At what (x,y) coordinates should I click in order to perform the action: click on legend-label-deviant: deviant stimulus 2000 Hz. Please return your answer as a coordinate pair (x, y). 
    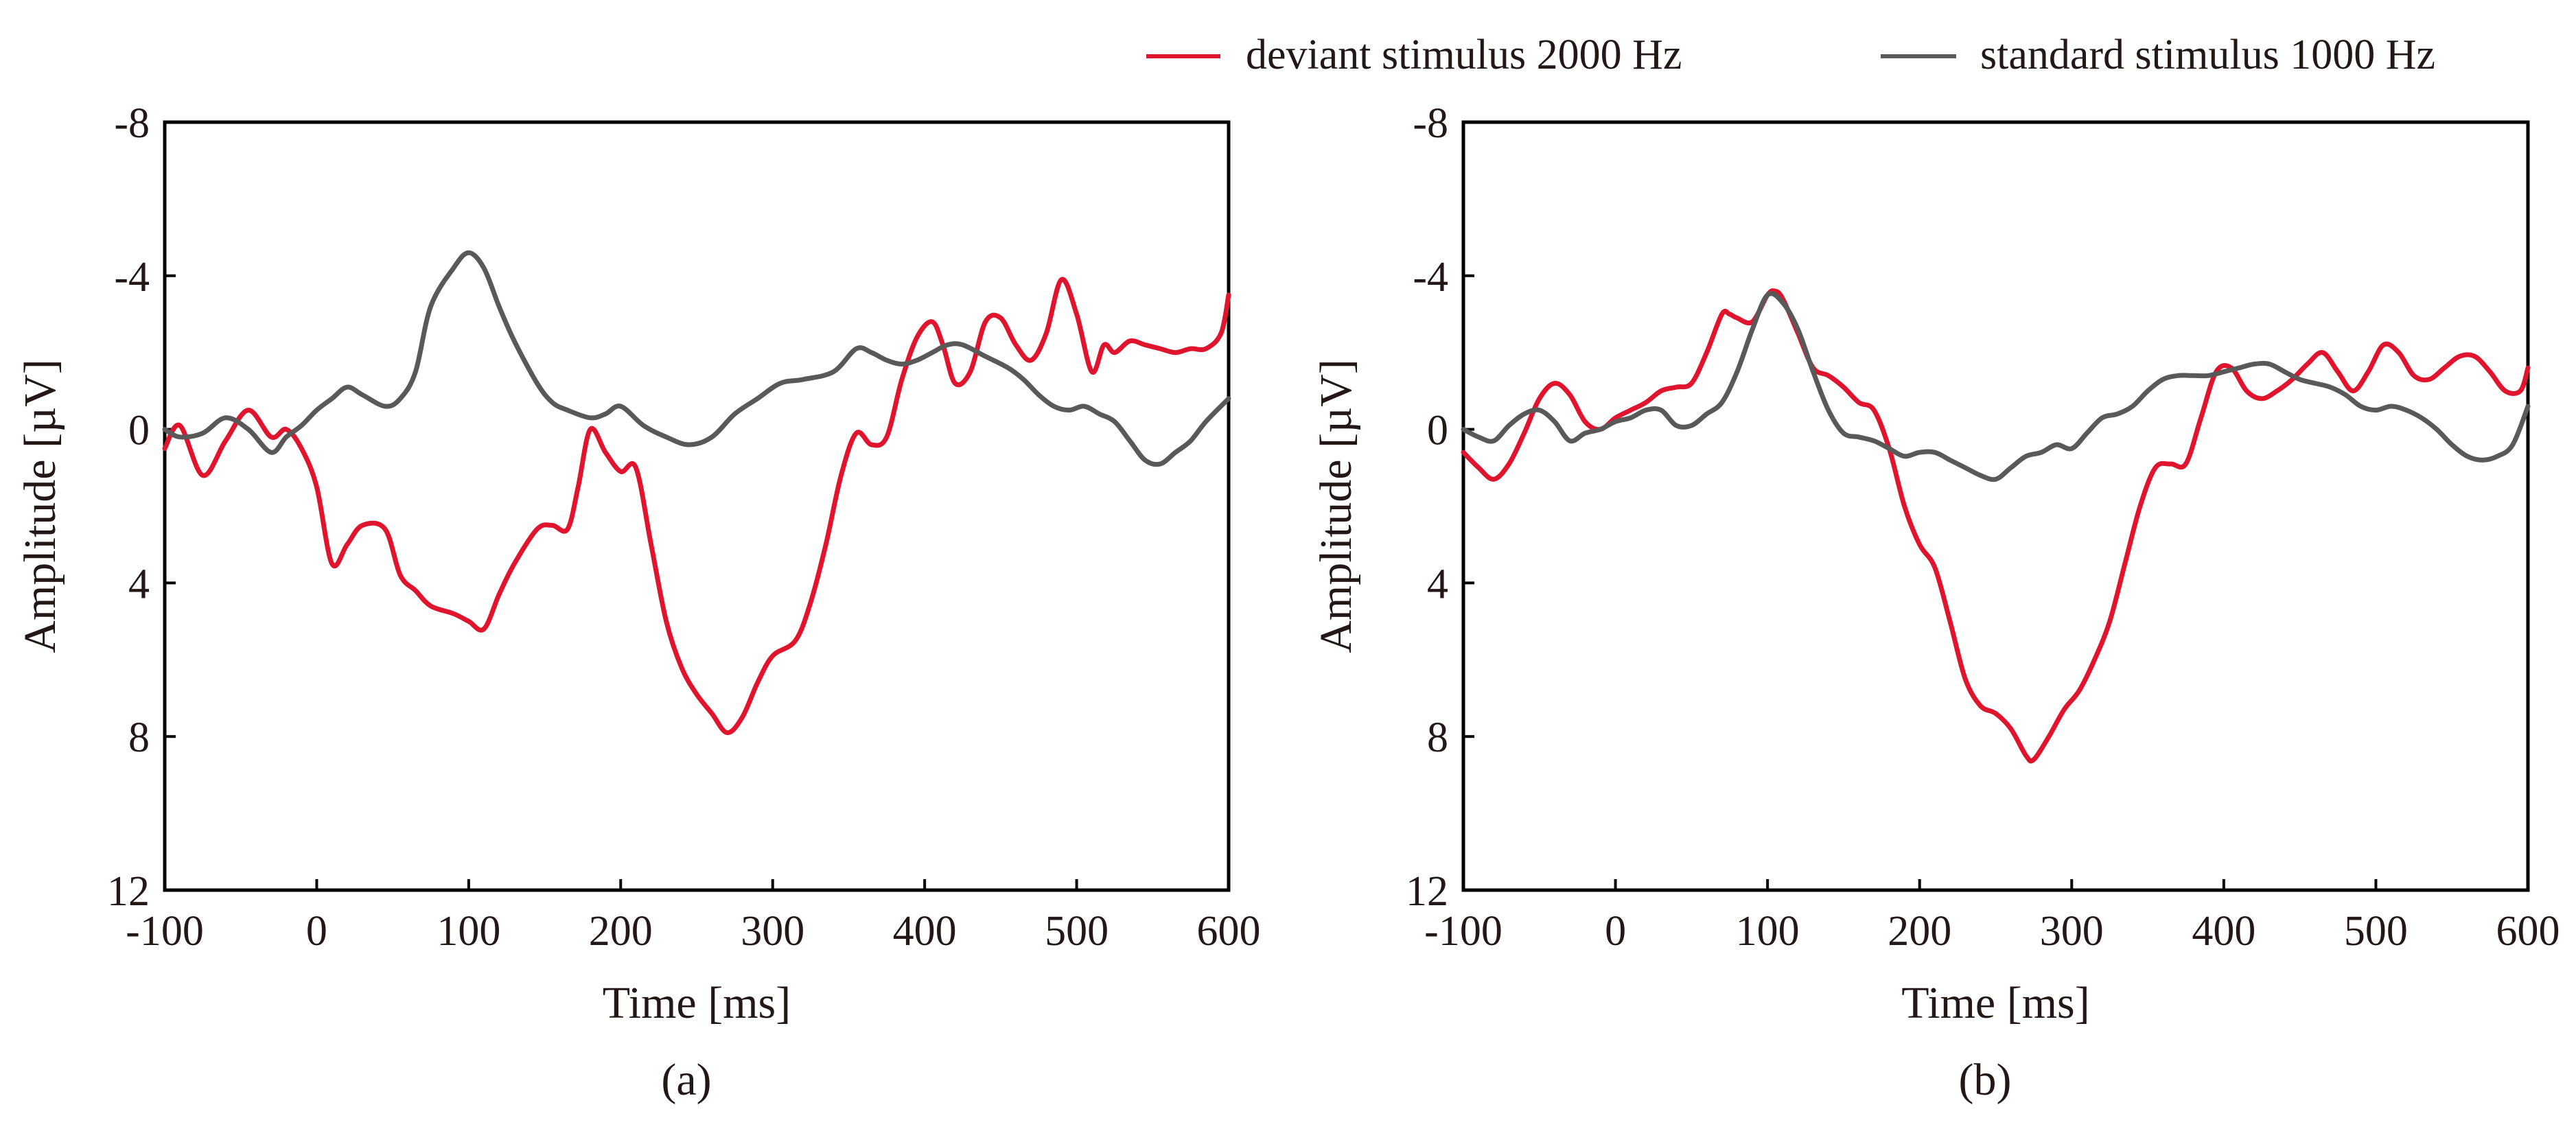
    Looking at the image, I should click on (1464, 55).